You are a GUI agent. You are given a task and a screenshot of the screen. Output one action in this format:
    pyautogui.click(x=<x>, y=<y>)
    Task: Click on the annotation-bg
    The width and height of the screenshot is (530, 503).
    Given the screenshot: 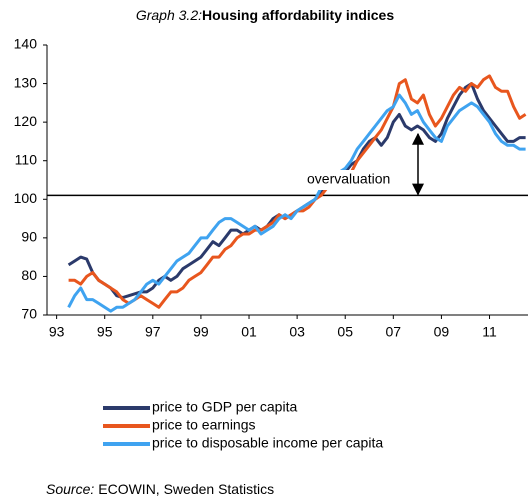 What is the action you would take?
    pyautogui.click(x=360, y=180)
    